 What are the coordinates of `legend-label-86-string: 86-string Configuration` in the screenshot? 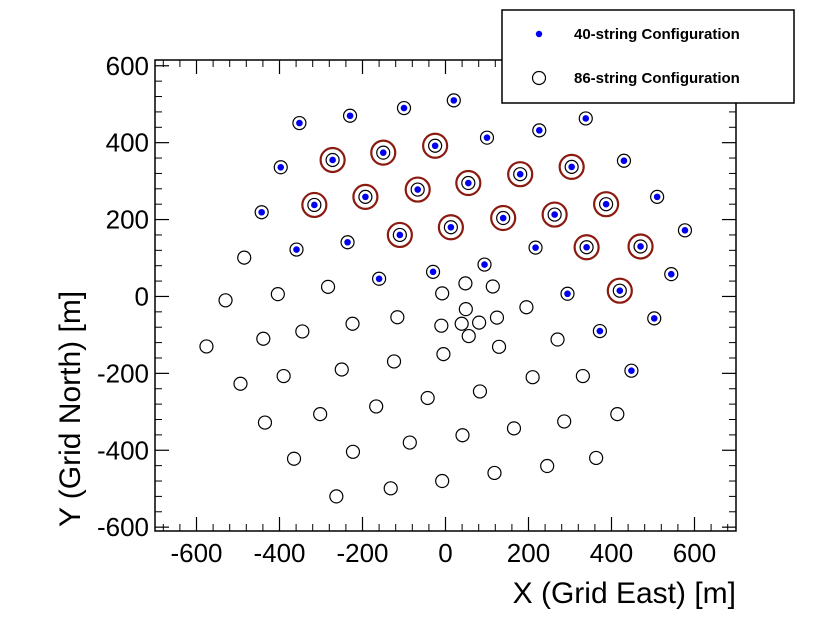 It's located at (657, 78).